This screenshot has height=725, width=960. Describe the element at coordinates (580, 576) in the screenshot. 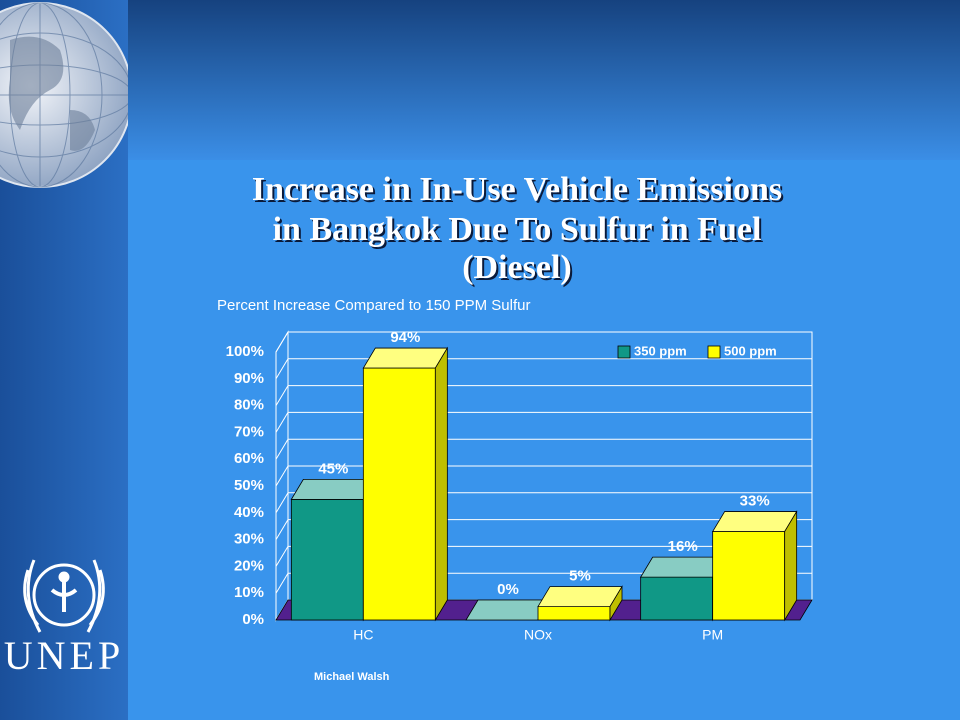

I see `value-label: 5%` at that location.